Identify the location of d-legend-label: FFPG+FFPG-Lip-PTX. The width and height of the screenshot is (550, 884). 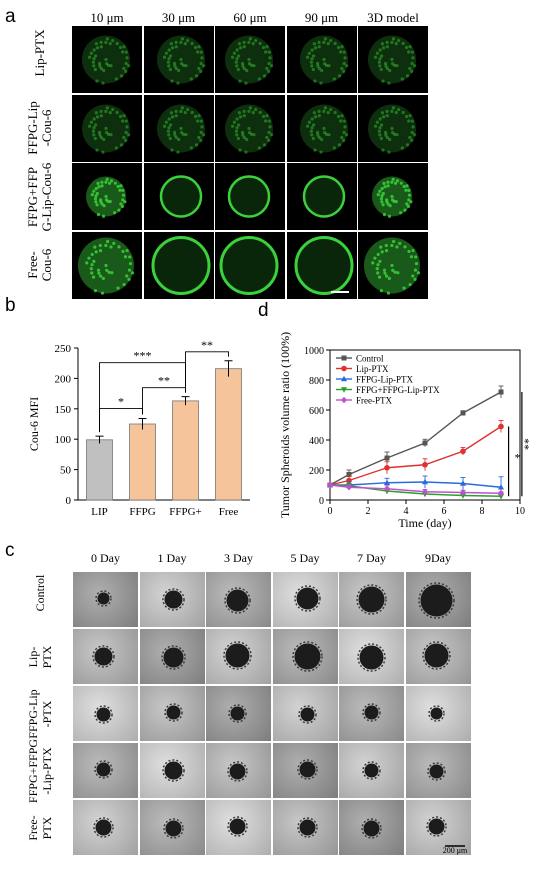
(398, 390).